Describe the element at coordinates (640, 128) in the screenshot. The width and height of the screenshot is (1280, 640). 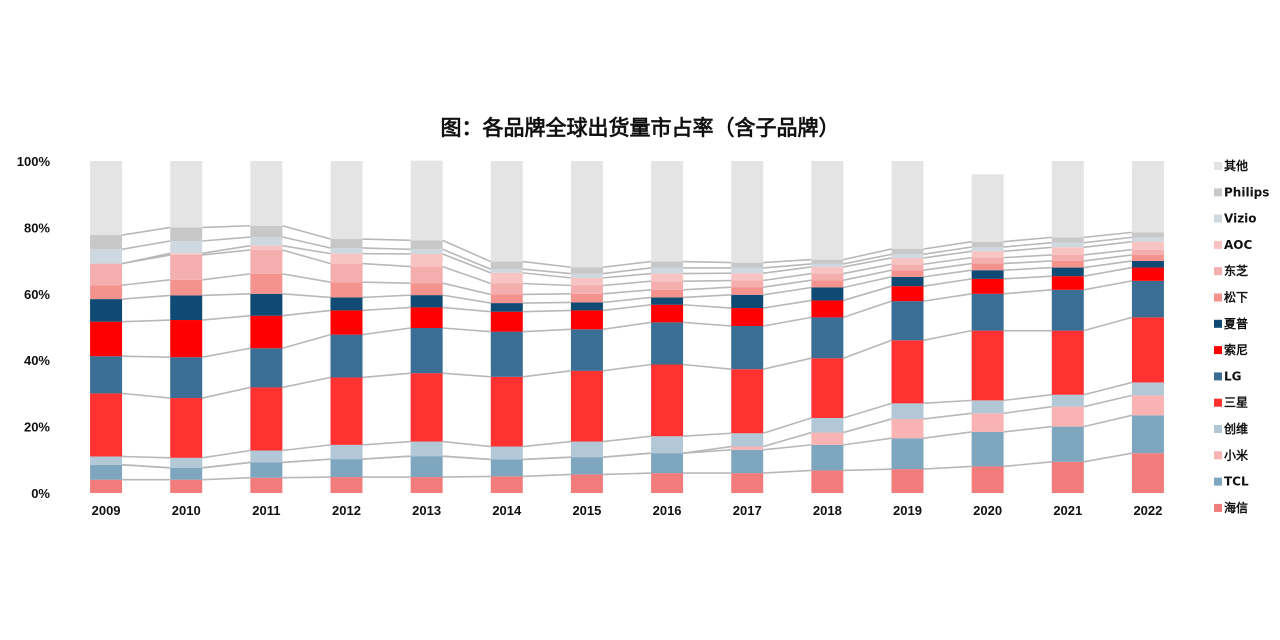
I see `chart-title: 图：各品牌全球出货量市占率（含子品牌）` at that location.